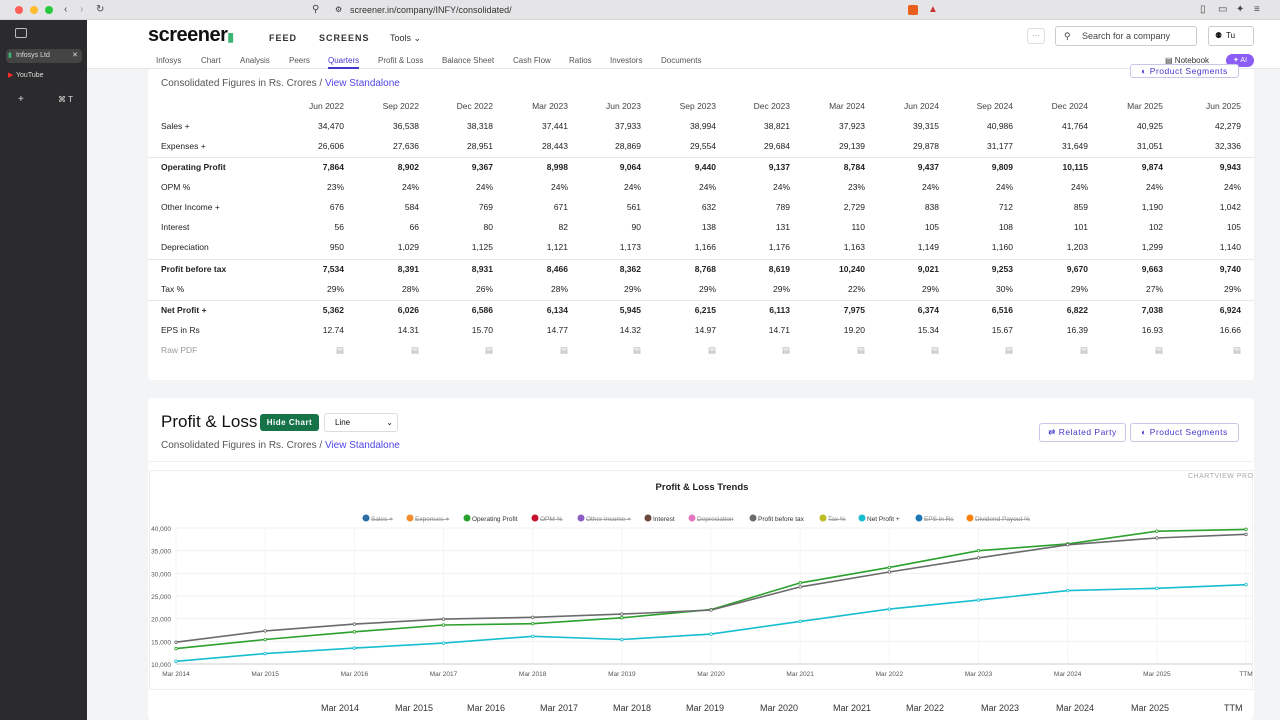  Describe the element at coordinates (623, 106) in the screenshot. I see `column-header: Jun 2023` at that location.